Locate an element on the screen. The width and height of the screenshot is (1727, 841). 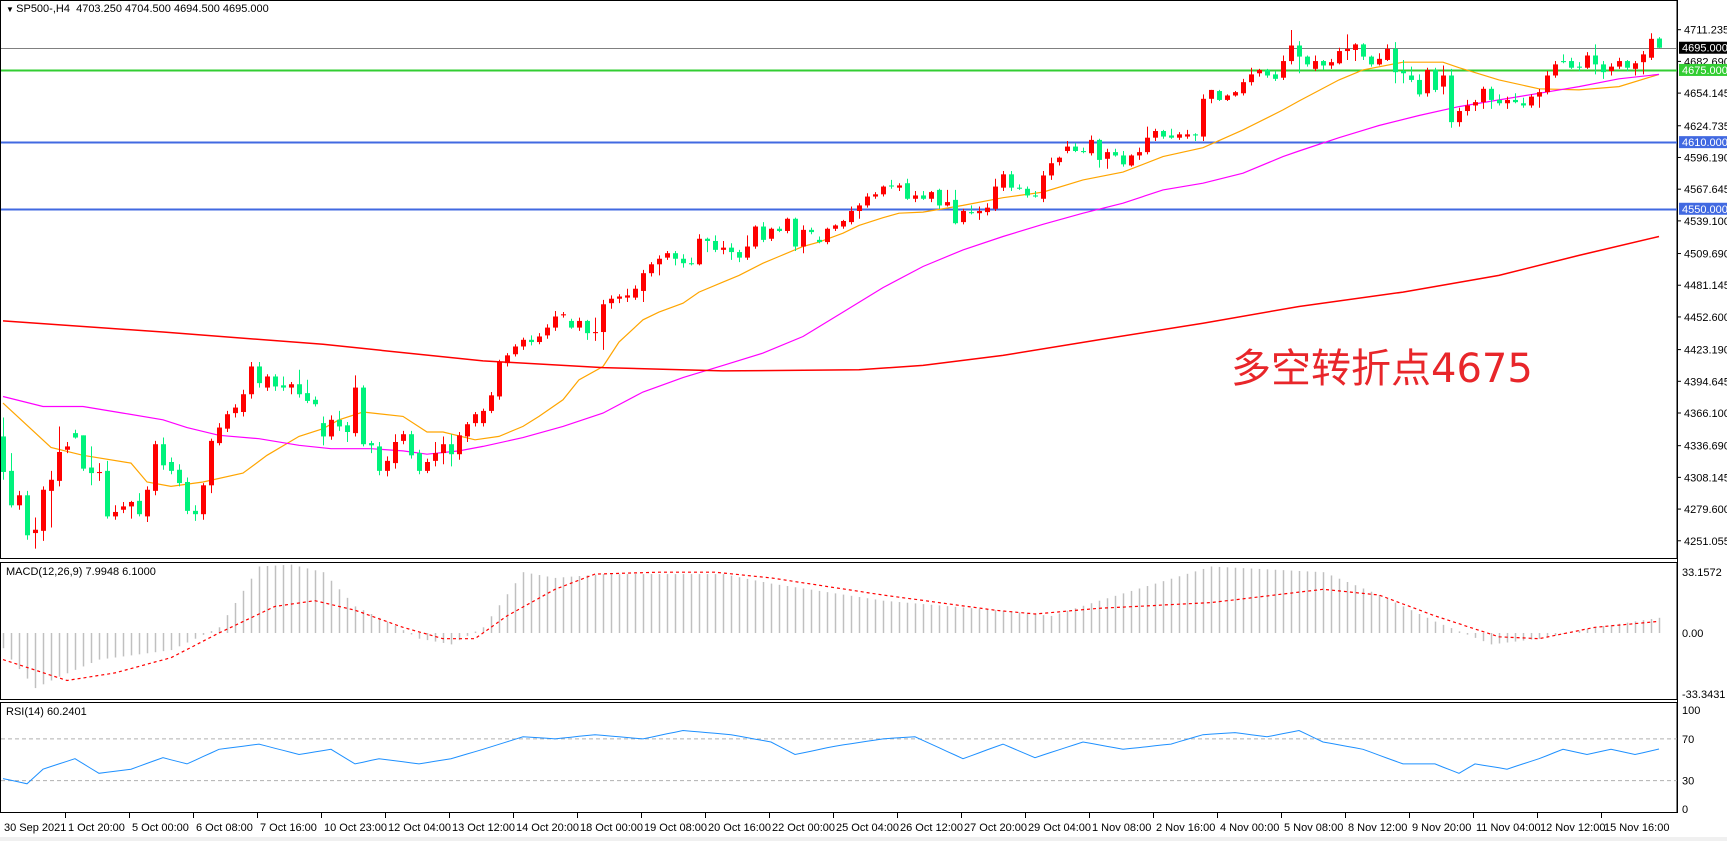
ohlc-readout: 4703.250 4704.500 4694.500 4695.000 is located at coordinates (172, 9).